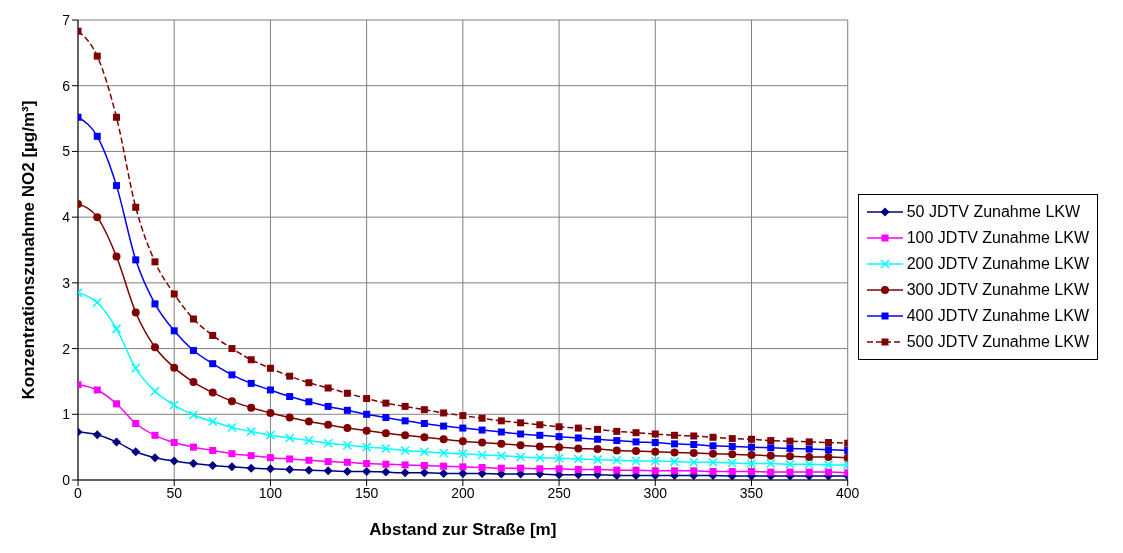 This screenshot has width=1123, height=553. Describe the element at coordinates (997, 315) in the screenshot. I see `legend-label: 400 JDTV Zunahme LKW` at that location.